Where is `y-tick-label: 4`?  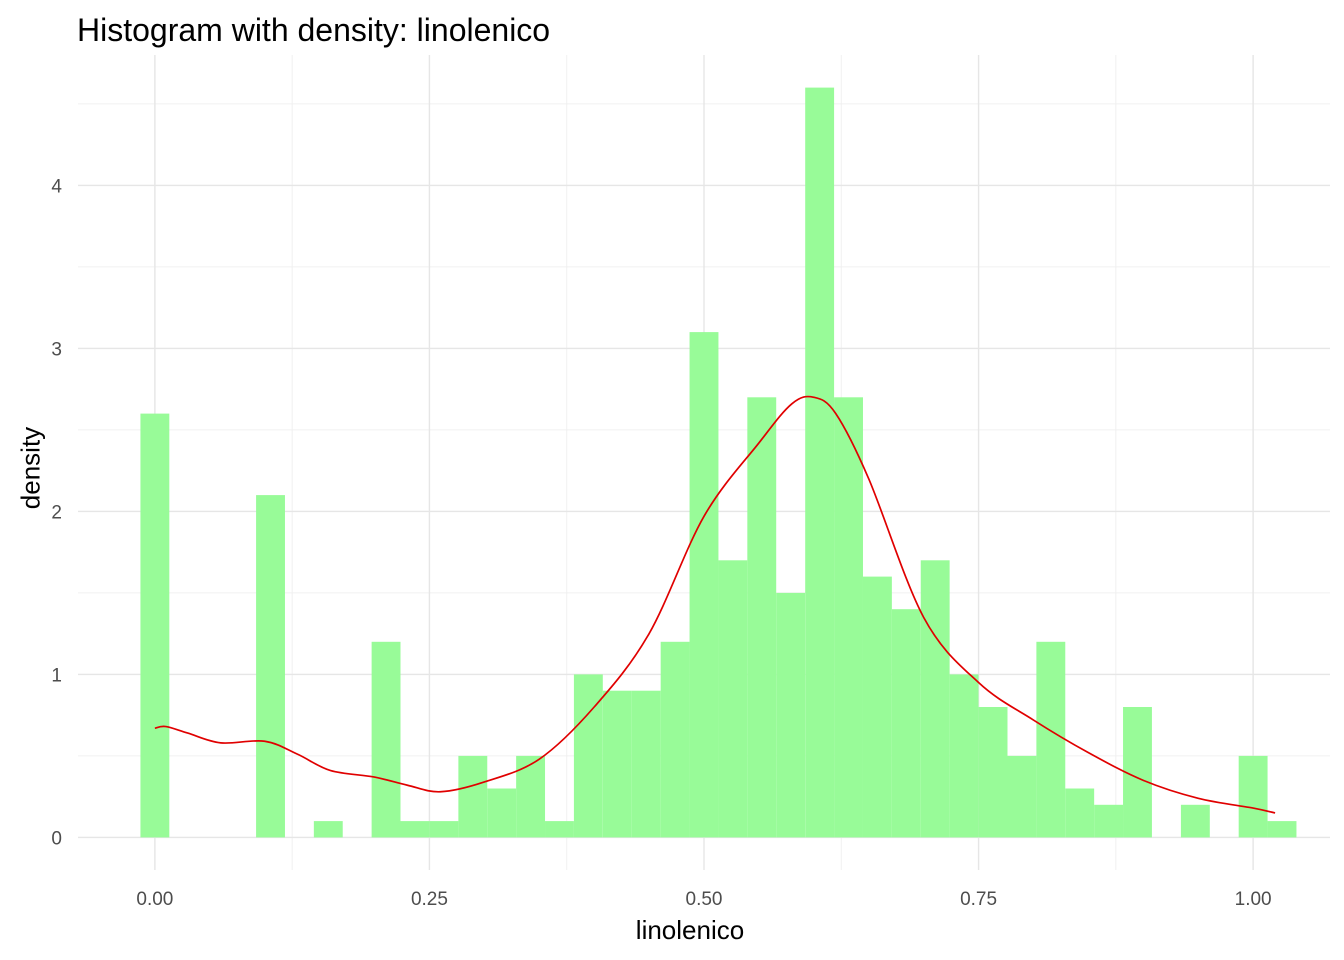 y-tick-label: 4 is located at coordinates (56, 186).